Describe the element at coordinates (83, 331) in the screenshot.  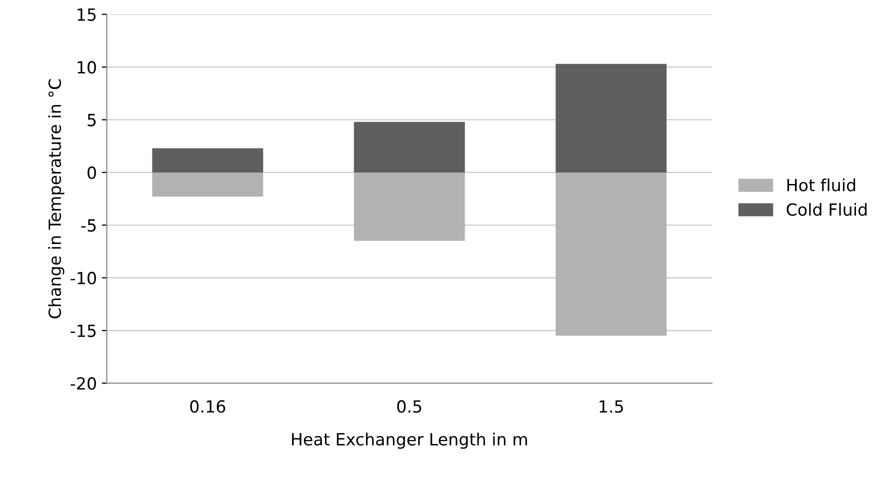
I see `y-tick-label: -15` at that location.